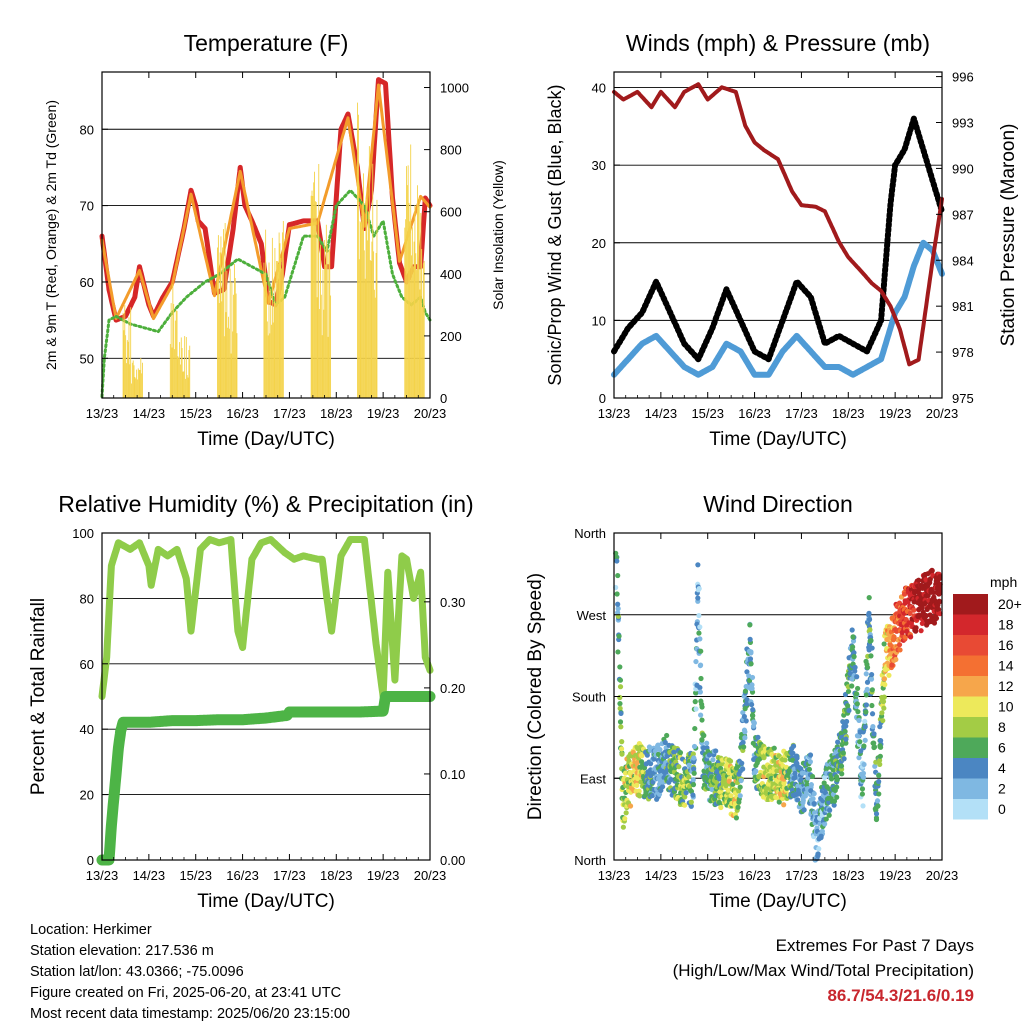 This screenshot has height=1025, width=1024. Describe the element at coordinates (590, 860) in the screenshot. I see `y-tick-label: North` at that location.